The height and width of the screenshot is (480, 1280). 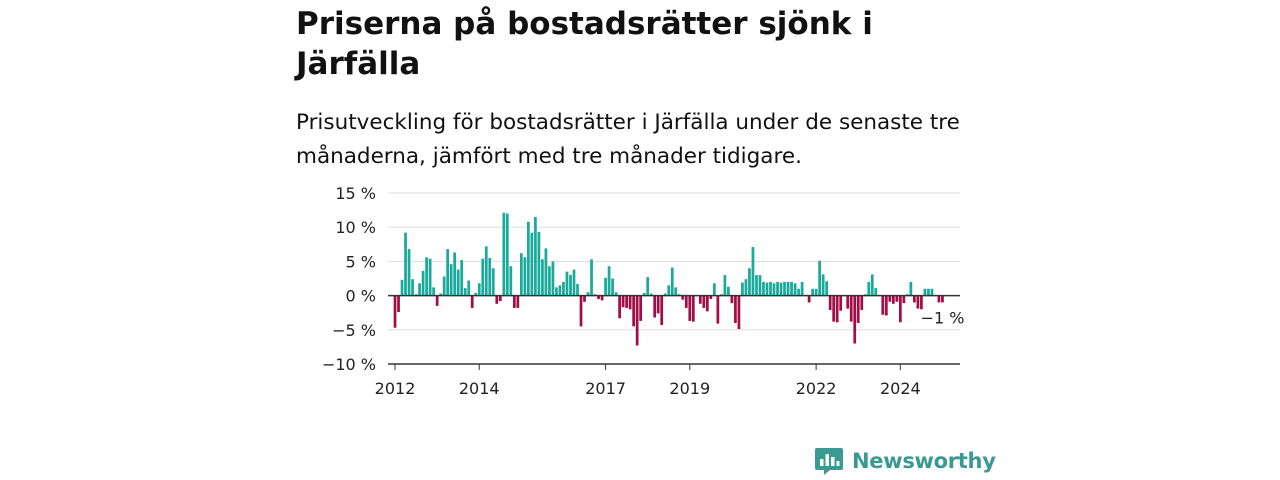 What do you see at coordinates (605, 388) in the screenshot?
I see `x-tick-label: 2017` at bounding box center [605, 388].